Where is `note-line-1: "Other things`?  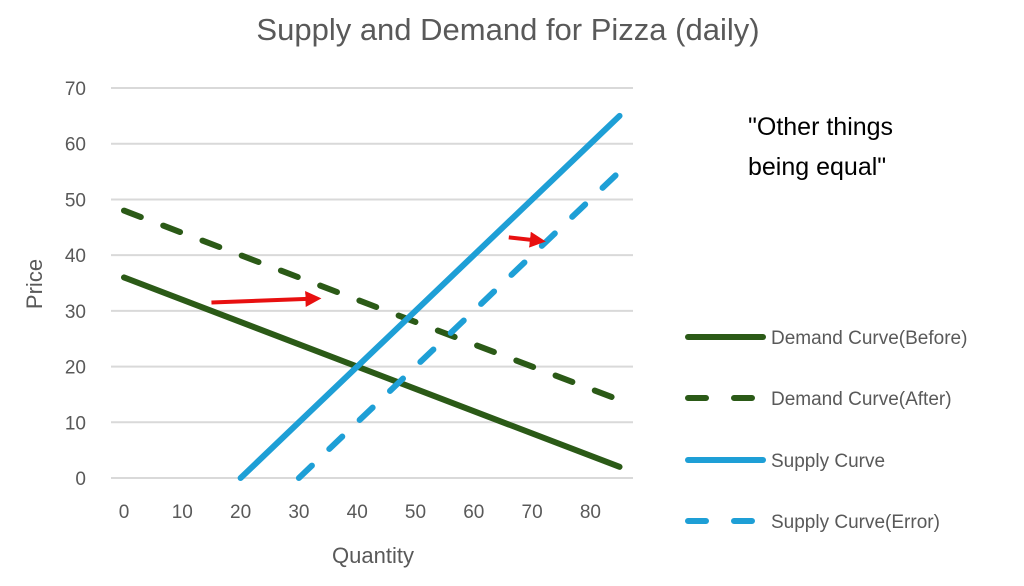
note-line-1: "Other things is located at coordinates (820, 127).